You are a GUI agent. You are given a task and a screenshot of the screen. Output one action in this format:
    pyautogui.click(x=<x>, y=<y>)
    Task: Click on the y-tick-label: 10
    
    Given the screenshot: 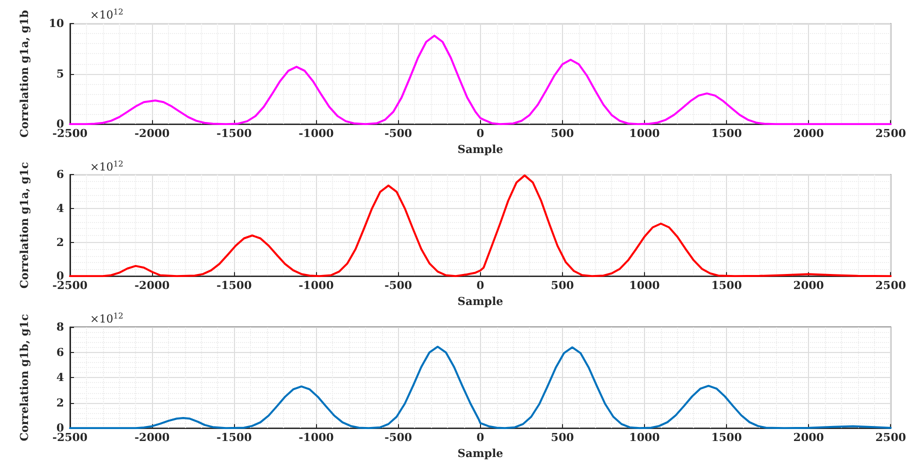 What is the action you would take?
    pyautogui.click(x=56, y=23)
    